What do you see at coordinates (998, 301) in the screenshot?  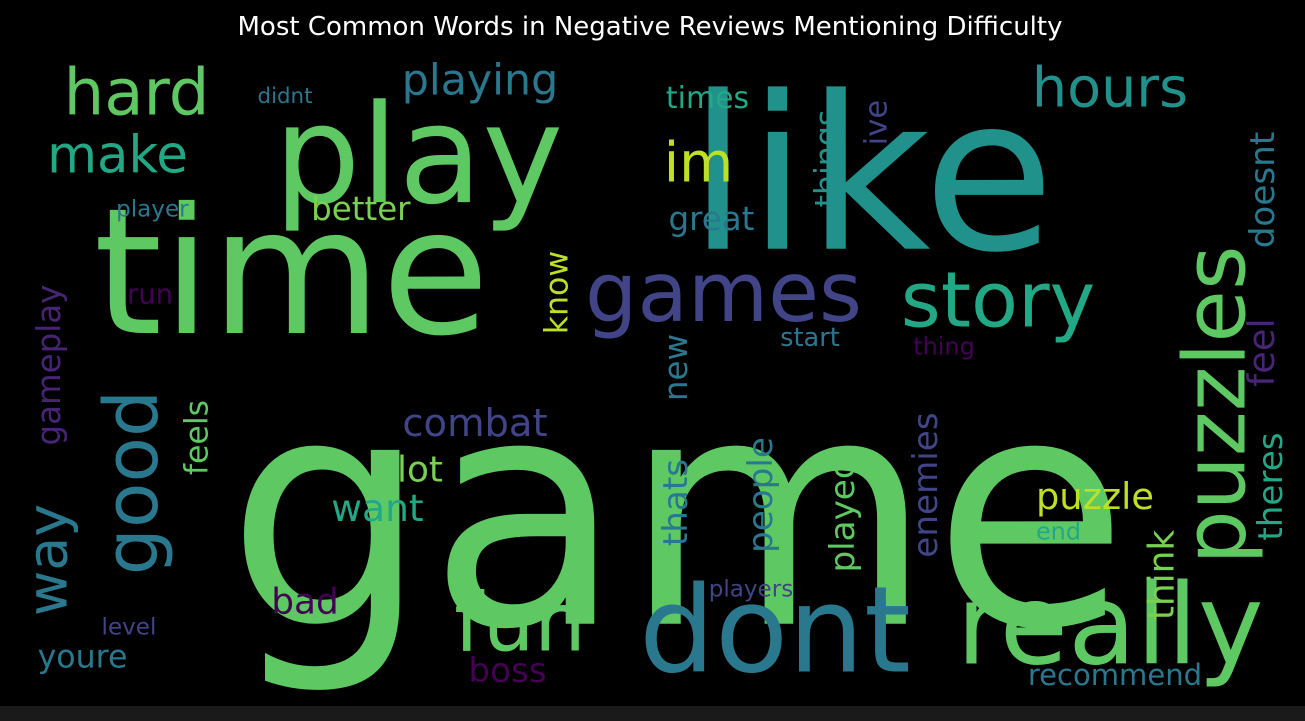 I see `word-story: story` at bounding box center [998, 301].